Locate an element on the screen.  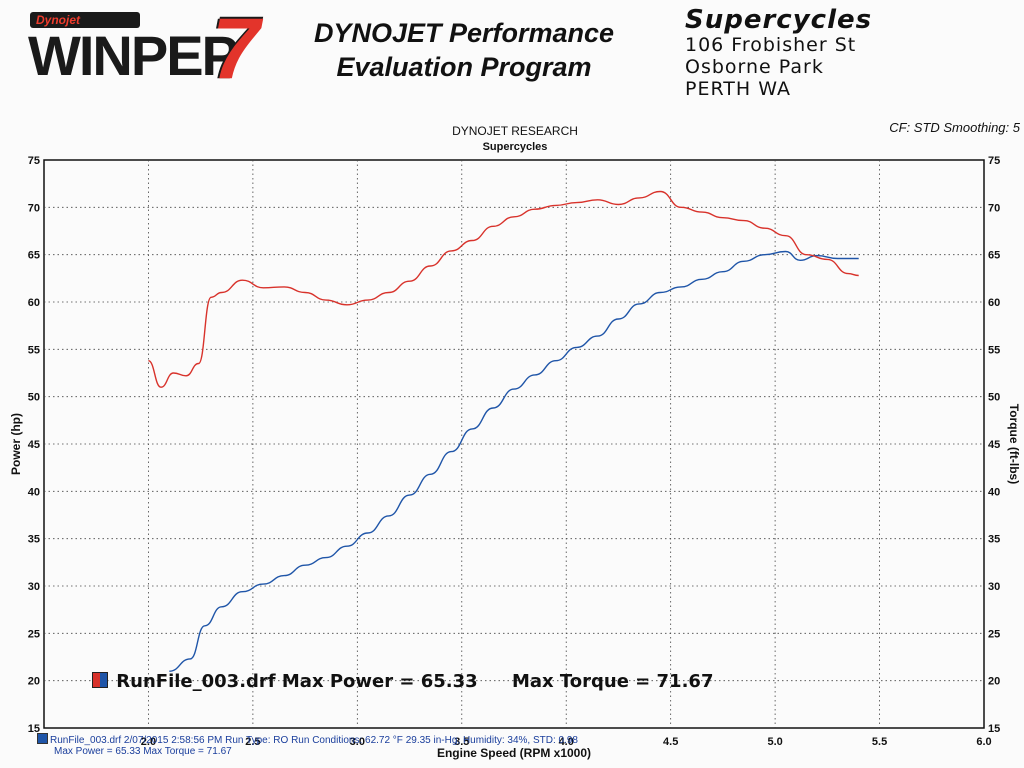
x-tick-labels: 2.0 2.5 3.0 3.5 4.0 4.5 5.0 5.5 6.0 is located at coordinates (566, 742).